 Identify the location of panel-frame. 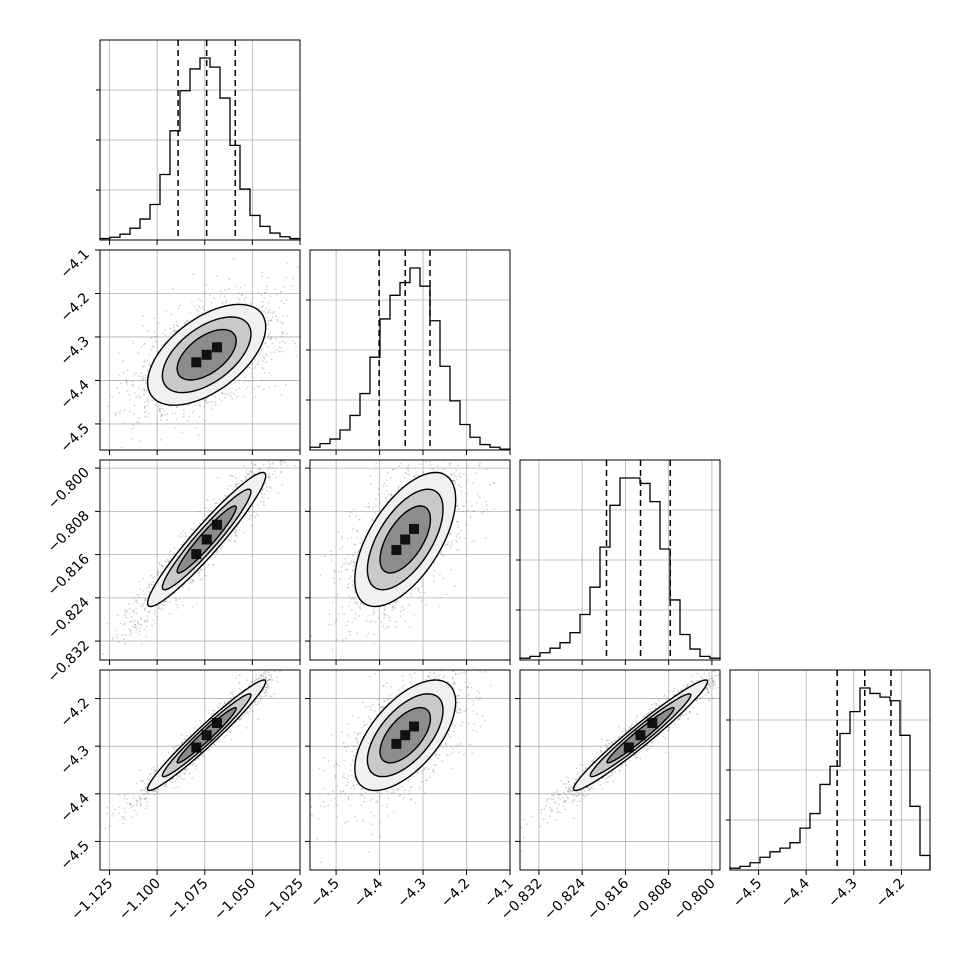
(200, 140).